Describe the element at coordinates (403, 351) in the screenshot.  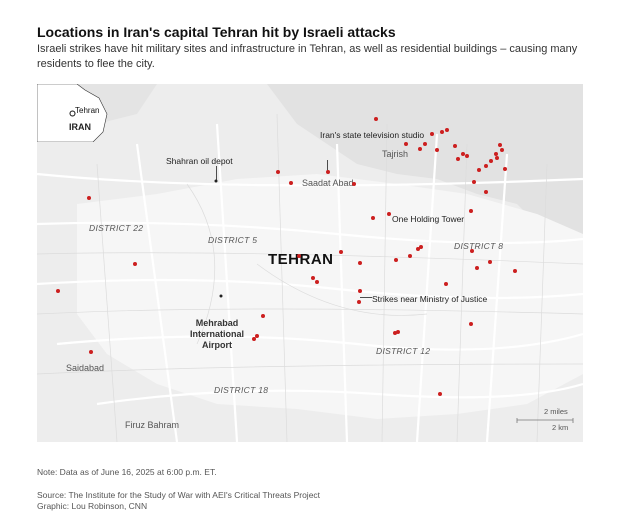
I see `district-12-label: DISTRICT 12` at that location.